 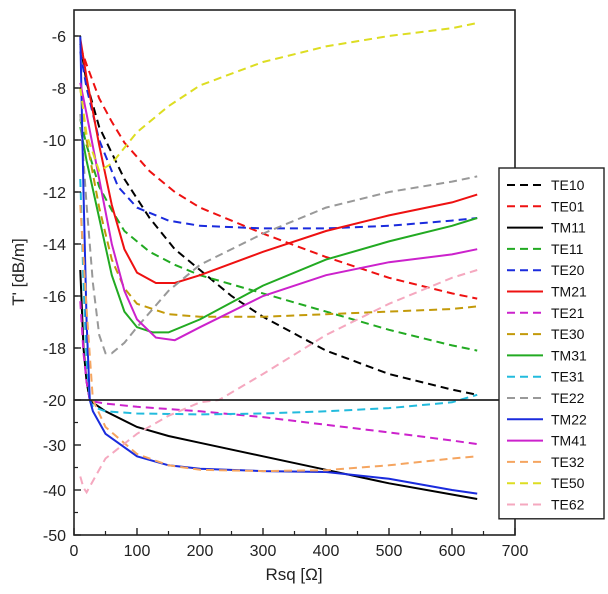 I want to click on x-tick-label: 200, so click(x=200, y=551).